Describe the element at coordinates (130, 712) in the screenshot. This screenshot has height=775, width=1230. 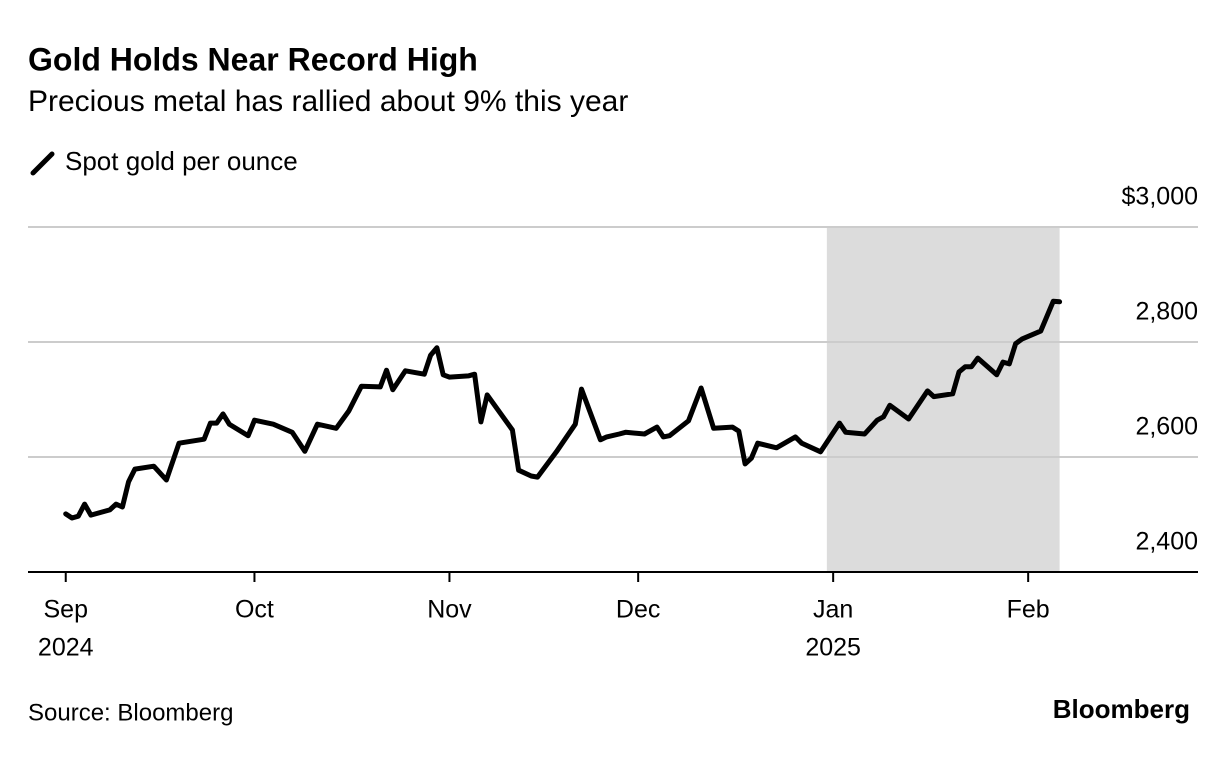
I see `source: Source: Bloomberg` at that location.